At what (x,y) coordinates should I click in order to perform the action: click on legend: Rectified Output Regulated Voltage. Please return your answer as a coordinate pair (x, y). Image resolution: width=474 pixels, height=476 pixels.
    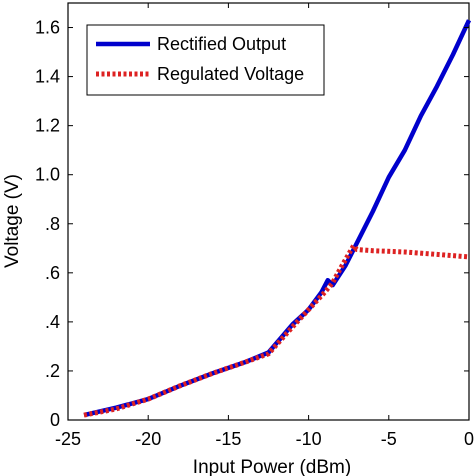
    Looking at the image, I should click on (205, 60).